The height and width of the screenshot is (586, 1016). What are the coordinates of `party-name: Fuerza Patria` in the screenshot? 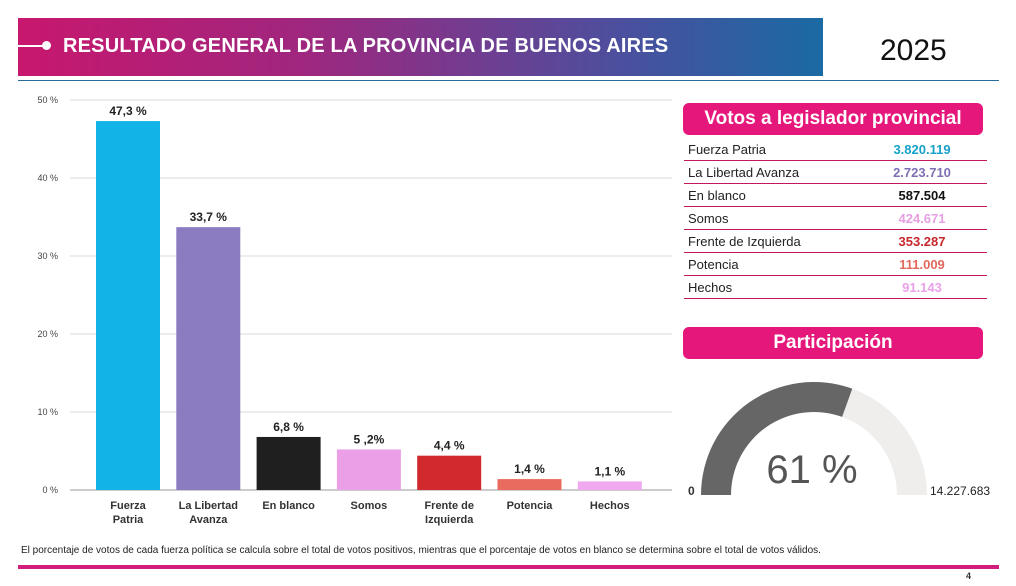 It's located at (770, 149).